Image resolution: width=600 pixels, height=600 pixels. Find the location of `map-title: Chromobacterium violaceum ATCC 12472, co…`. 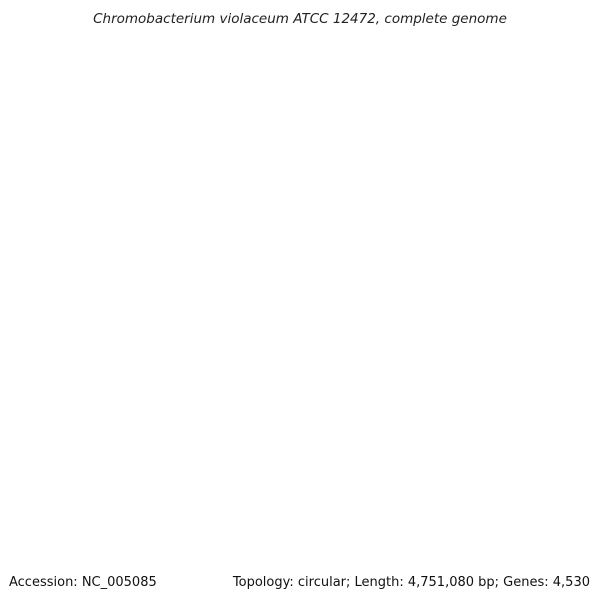

map-title: Chromobacterium violaceum ATCC 12472, co… is located at coordinates (300, 19).